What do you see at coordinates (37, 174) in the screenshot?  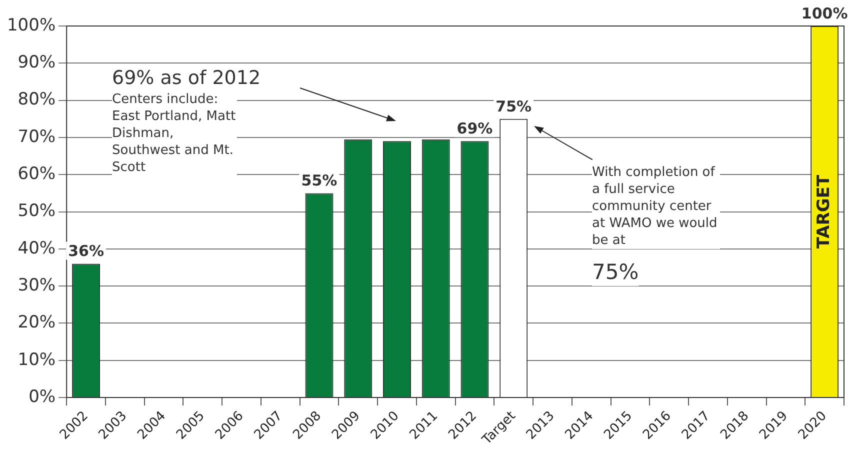 I see `y-tick-label: 60%` at bounding box center [37, 174].